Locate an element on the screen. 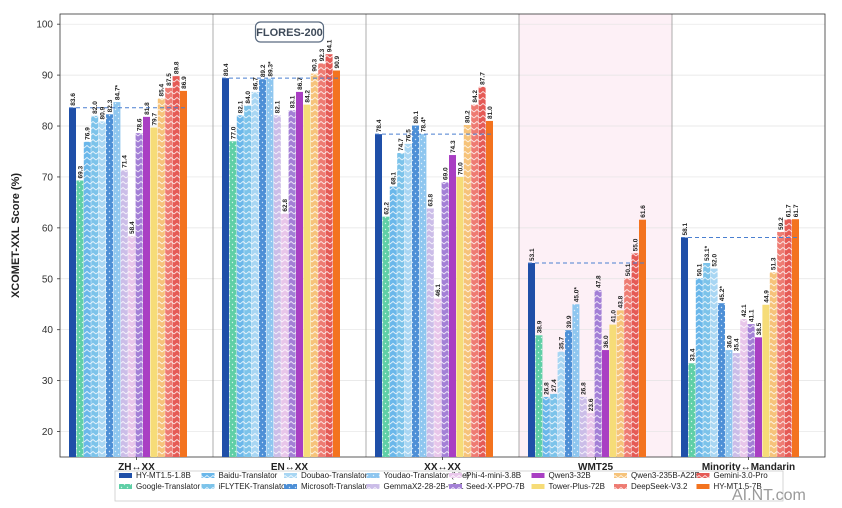  value-label: 46.1 is located at coordinates (438, 290).